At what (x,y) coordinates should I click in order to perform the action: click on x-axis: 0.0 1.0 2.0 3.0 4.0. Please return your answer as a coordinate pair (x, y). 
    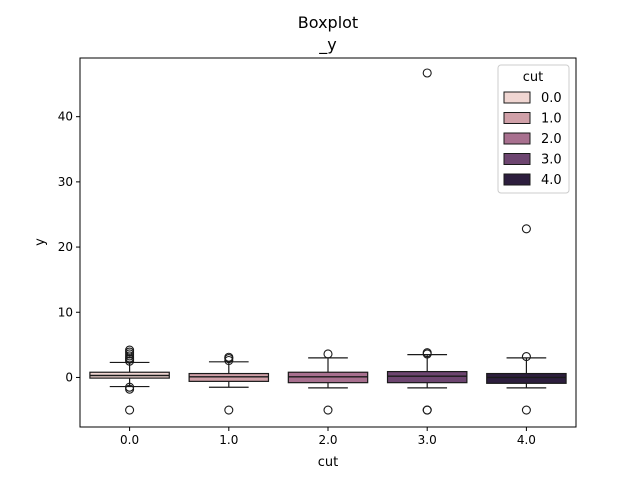
    Looking at the image, I should click on (328, 437).